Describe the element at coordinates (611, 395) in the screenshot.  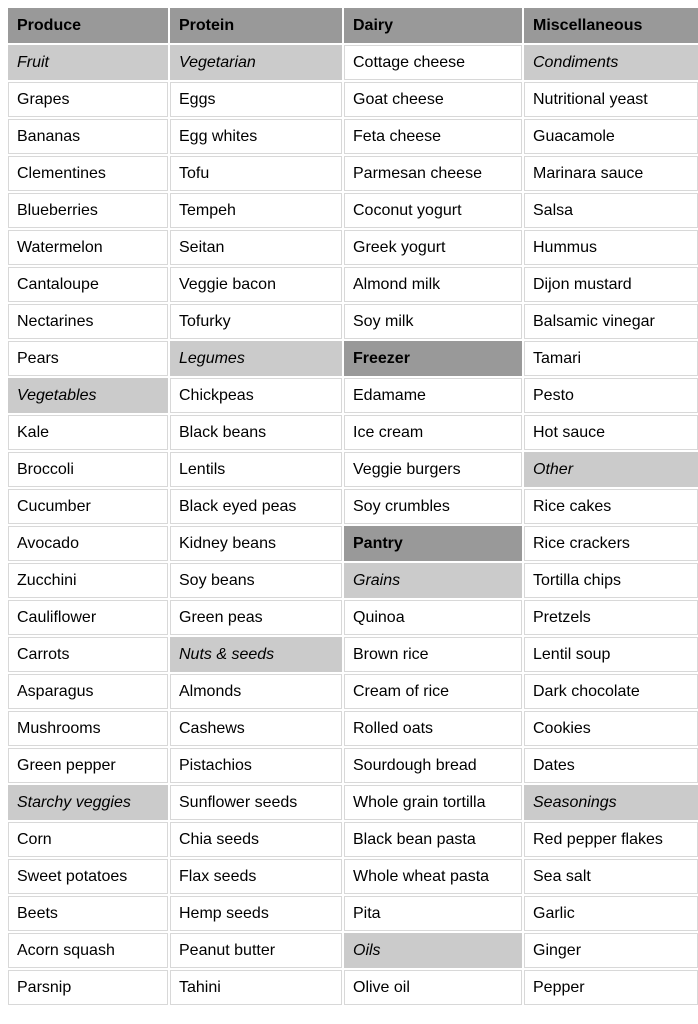
I see `item-cell: Pesto` at that location.